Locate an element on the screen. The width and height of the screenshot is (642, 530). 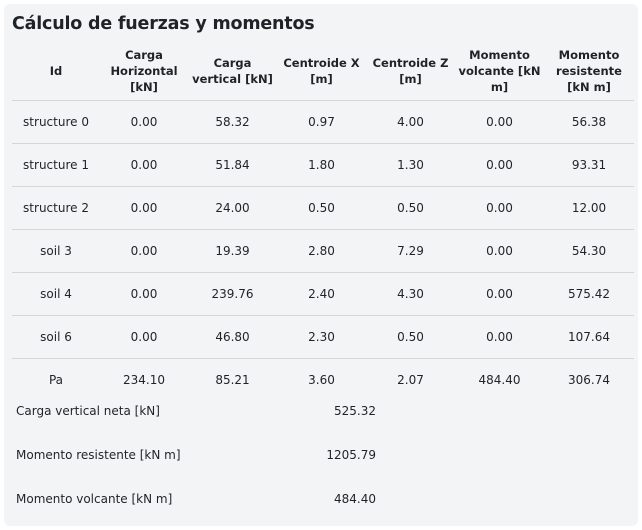
table-row: soil 3 0.00 19.39 2.80 7.29 0.00 54.30 is located at coordinates (323, 251).